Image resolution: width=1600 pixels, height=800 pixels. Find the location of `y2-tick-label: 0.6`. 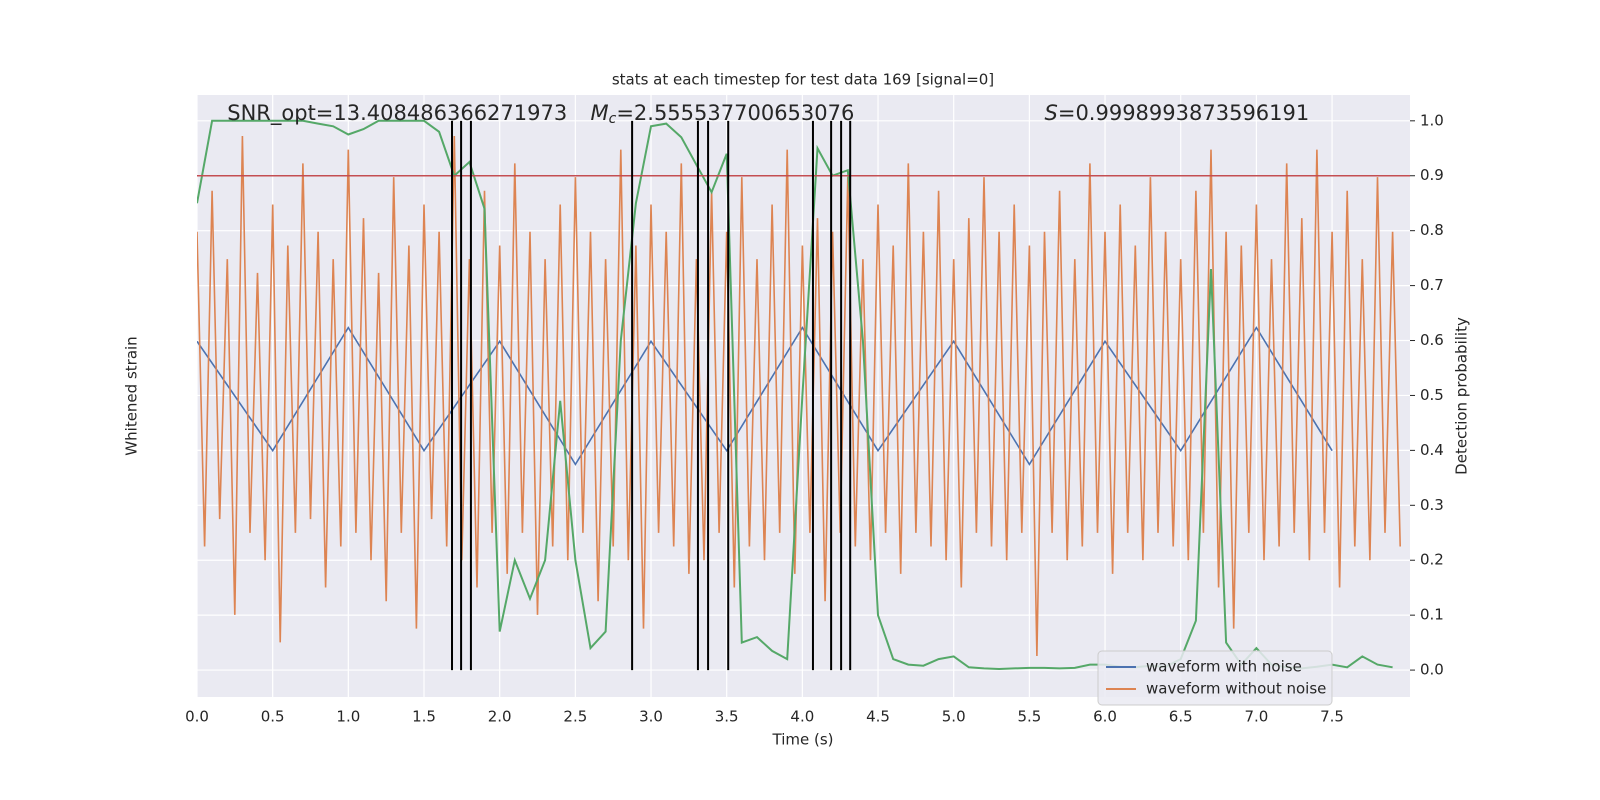

y2-tick-label: 0.6 is located at coordinates (1432, 340).